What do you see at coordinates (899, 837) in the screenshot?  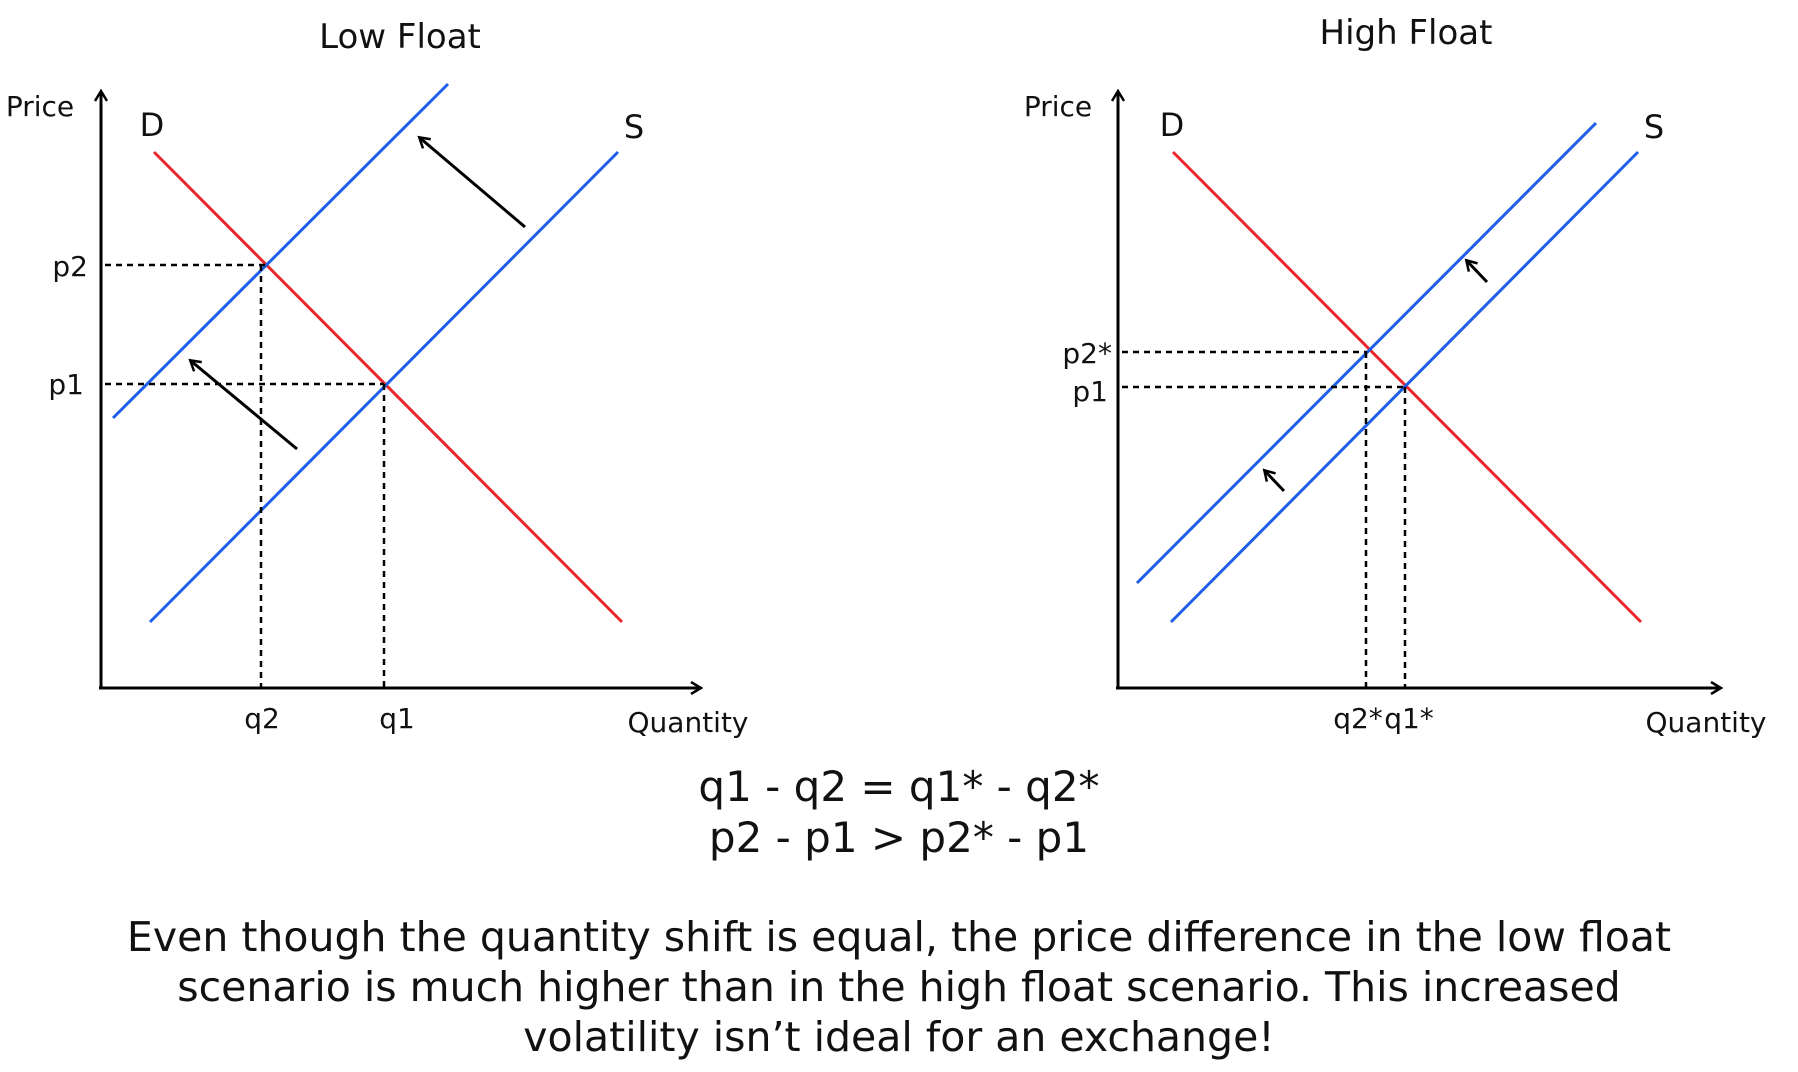 I see `equation-price: p2 - p1 > p2* - p1` at bounding box center [899, 837].